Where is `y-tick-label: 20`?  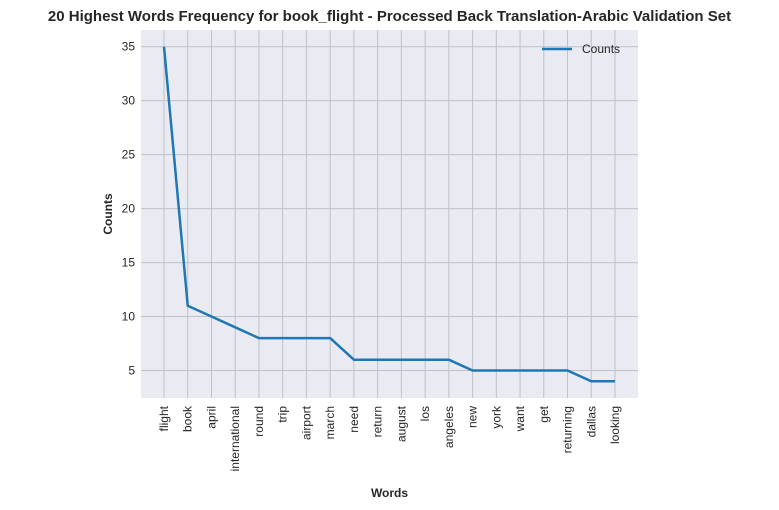
y-tick-label: 20 is located at coordinates (129, 209).